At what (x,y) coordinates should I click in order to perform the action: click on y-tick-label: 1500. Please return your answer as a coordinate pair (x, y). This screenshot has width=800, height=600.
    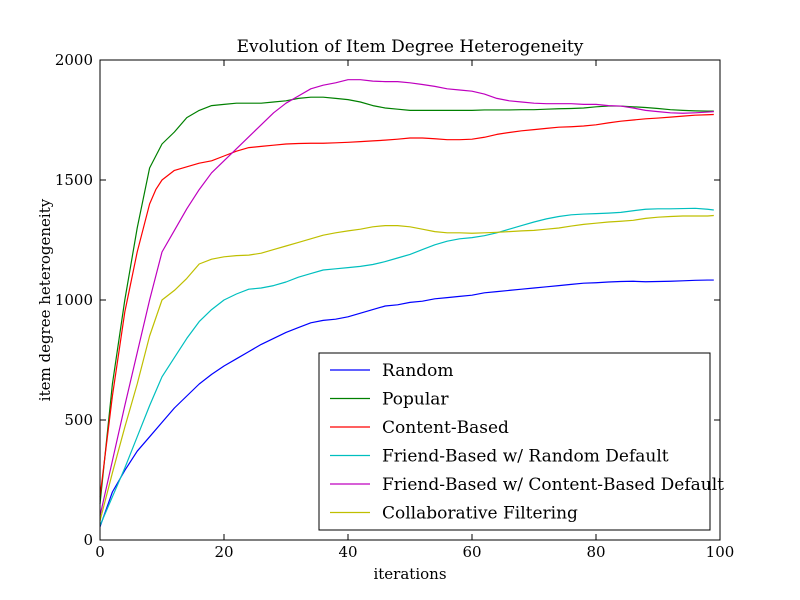
    Looking at the image, I should click on (74, 180).